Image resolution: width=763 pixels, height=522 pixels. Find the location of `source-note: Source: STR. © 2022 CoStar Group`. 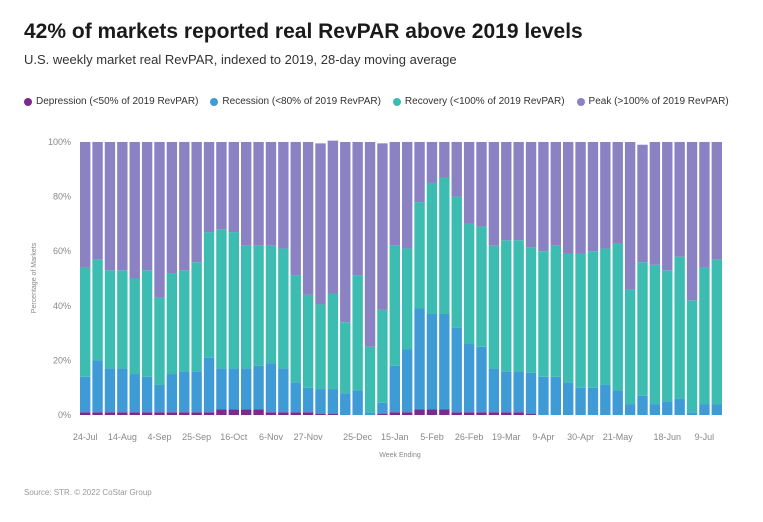

source-note: Source: STR. © 2022 CoStar Group is located at coordinates (88, 492).